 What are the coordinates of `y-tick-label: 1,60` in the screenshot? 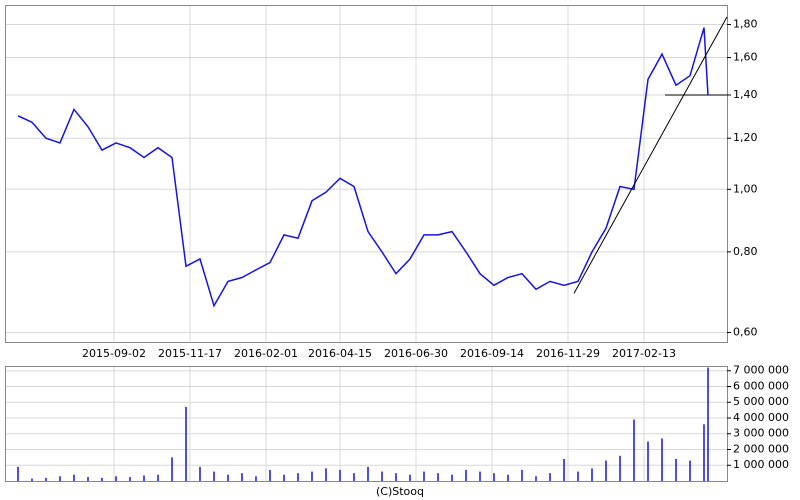 It's located at (745, 57).